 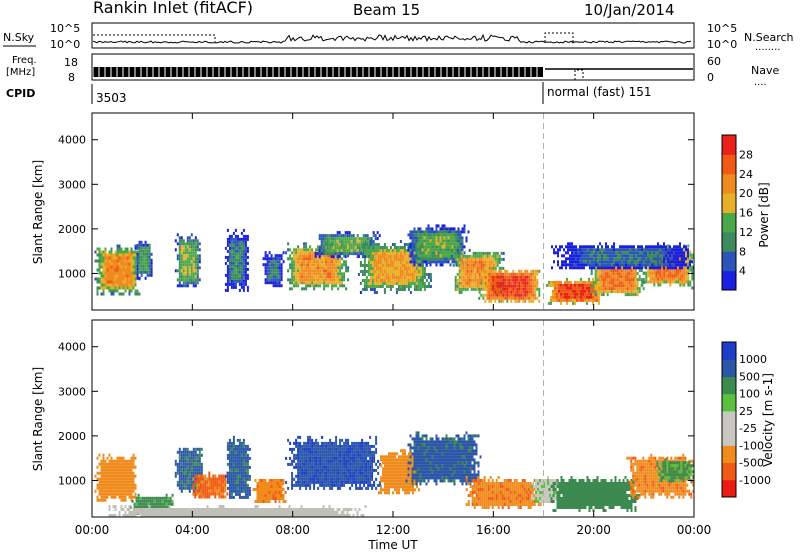 What do you see at coordinates (629, 10) in the screenshot?
I see `date-title: 10/Jan/2014` at bounding box center [629, 10].